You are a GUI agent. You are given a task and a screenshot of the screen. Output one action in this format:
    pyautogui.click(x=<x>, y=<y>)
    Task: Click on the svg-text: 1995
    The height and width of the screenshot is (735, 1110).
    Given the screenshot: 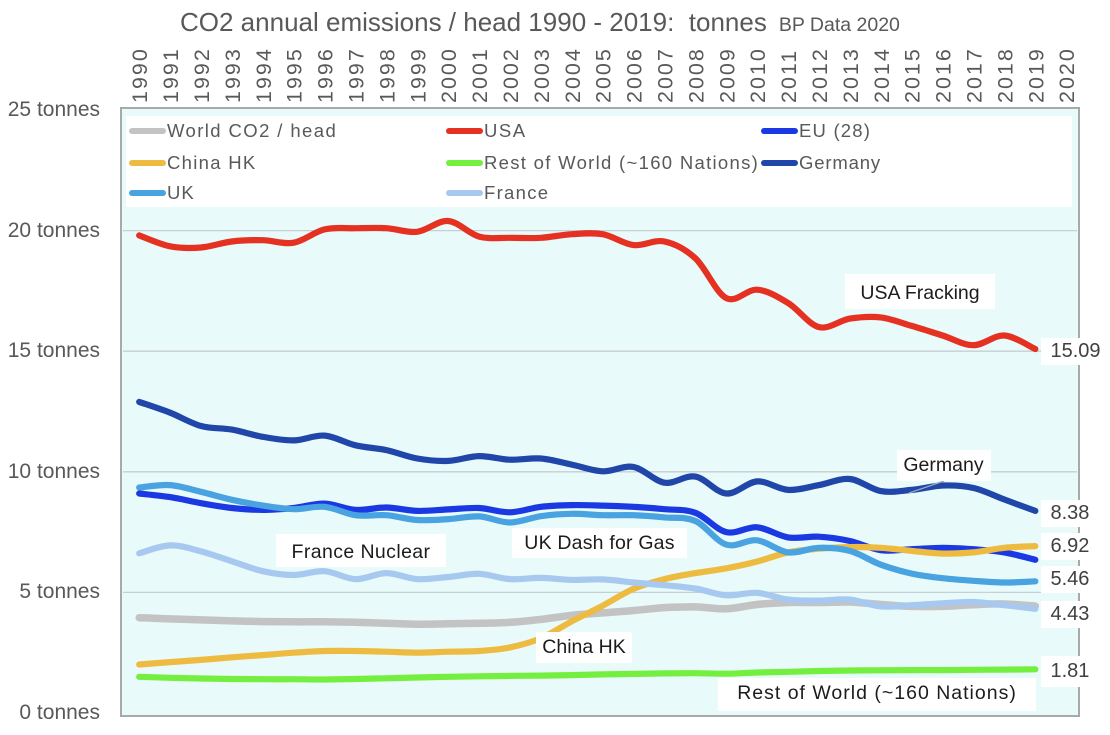 What is the action you would take?
    pyautogui.click(x=295, y=75)
    